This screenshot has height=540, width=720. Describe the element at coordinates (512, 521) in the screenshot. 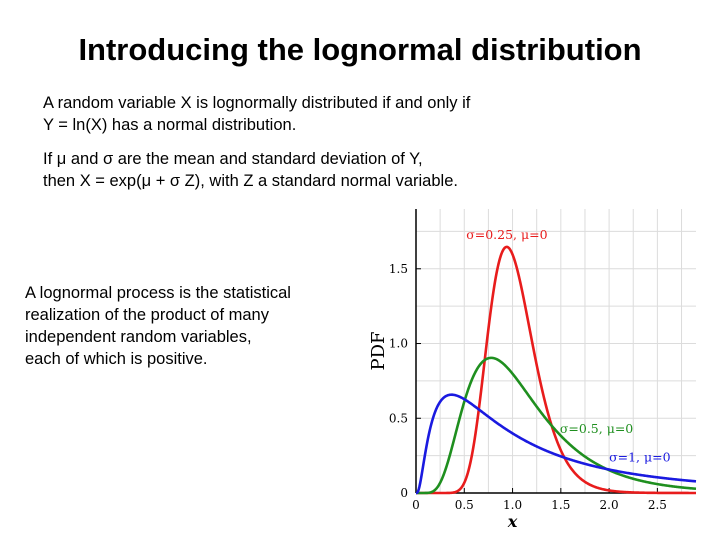

I see `x-axis-title: x` at that location.